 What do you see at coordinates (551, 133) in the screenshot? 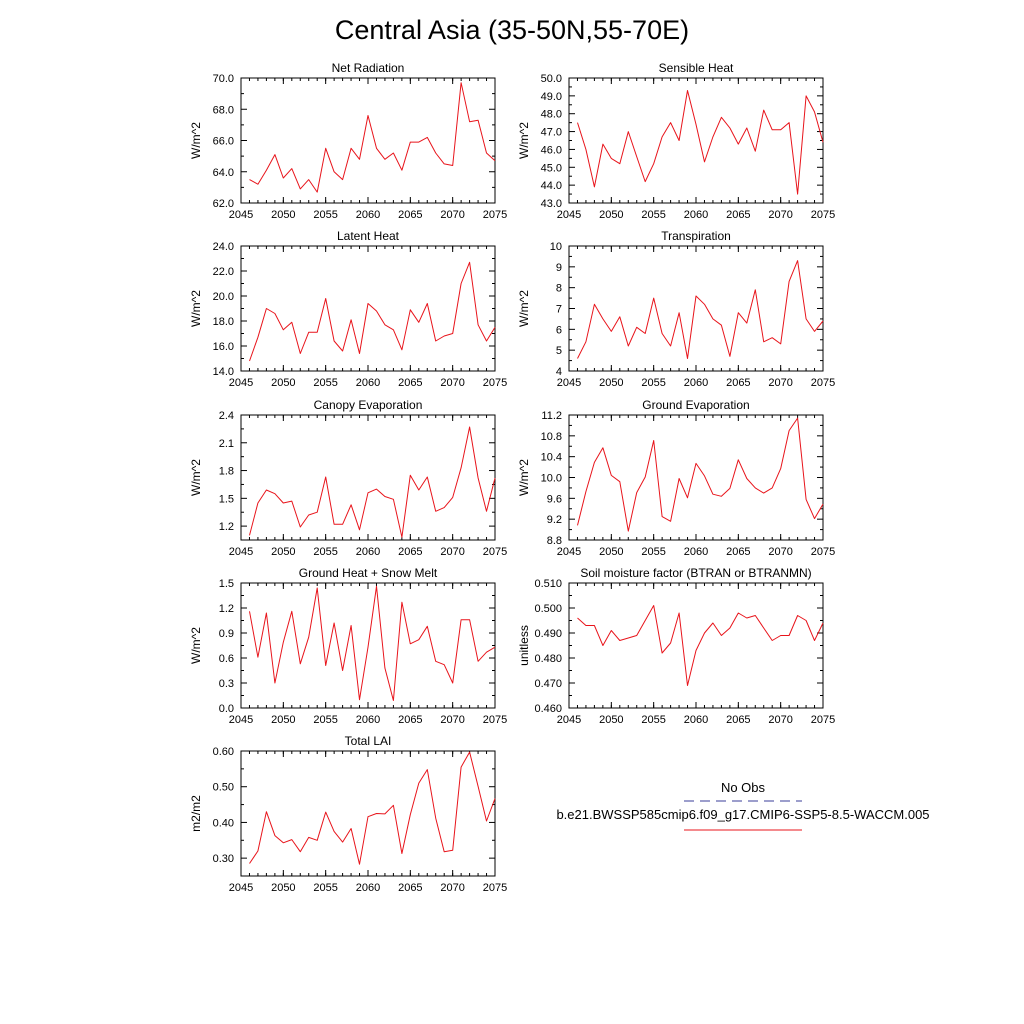
I see `y-tick-label: 47.0` at bounding box center [551, 133].